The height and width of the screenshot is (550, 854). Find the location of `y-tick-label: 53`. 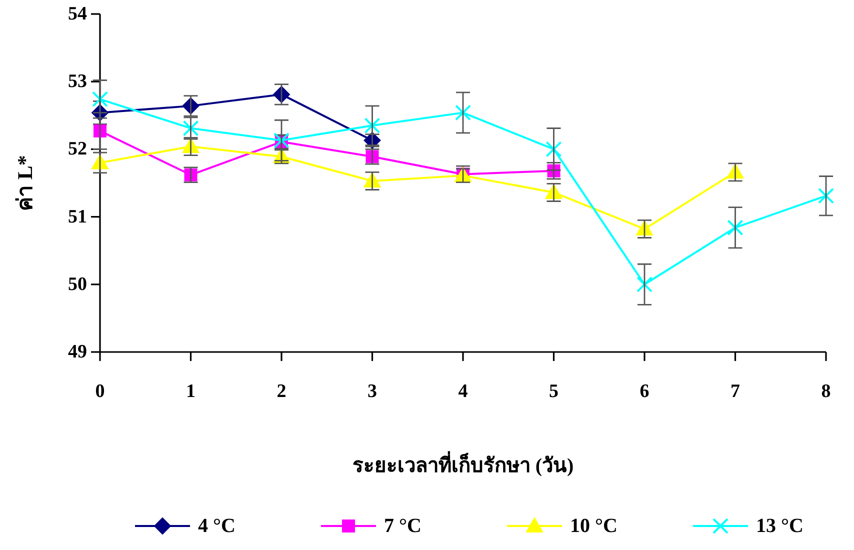

y-tick-label: 53 is located at coordinates (77, 81).